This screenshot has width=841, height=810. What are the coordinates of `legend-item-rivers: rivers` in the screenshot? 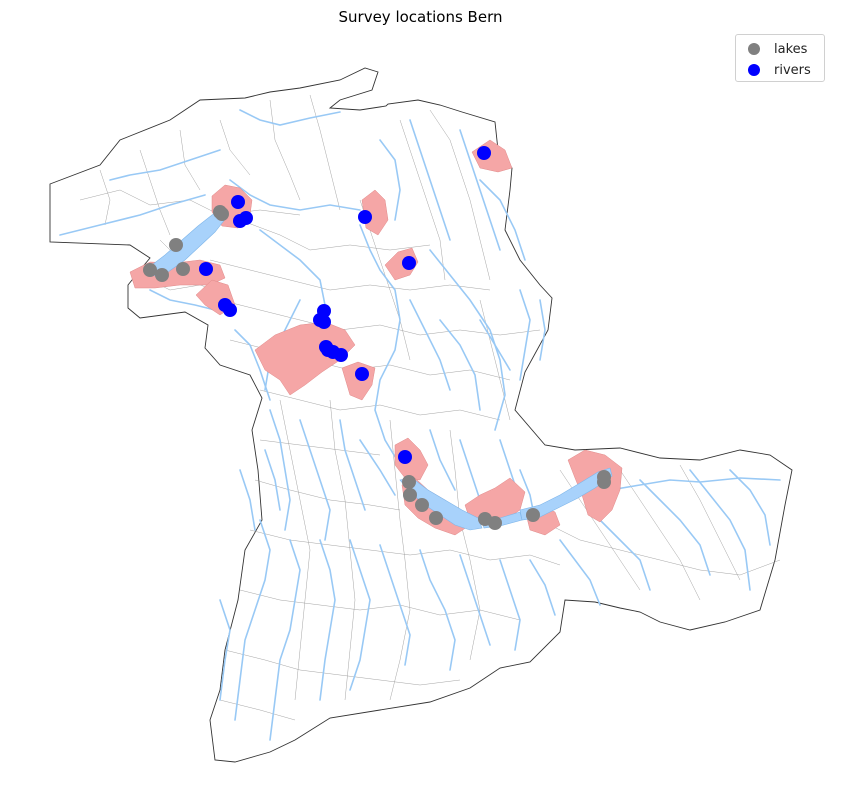 It's located at (773, 70).